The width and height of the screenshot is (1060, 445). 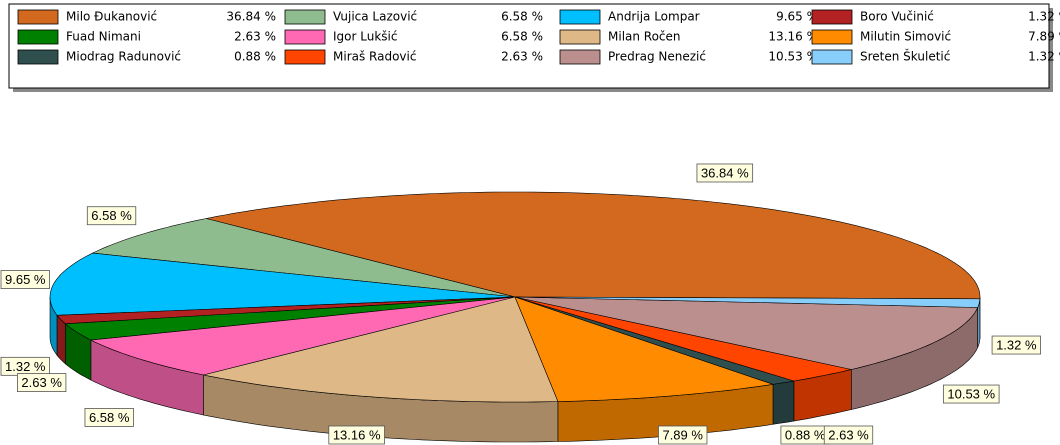 I want to click on legend-label: Milan Ročen, so click(x=644, y=37).